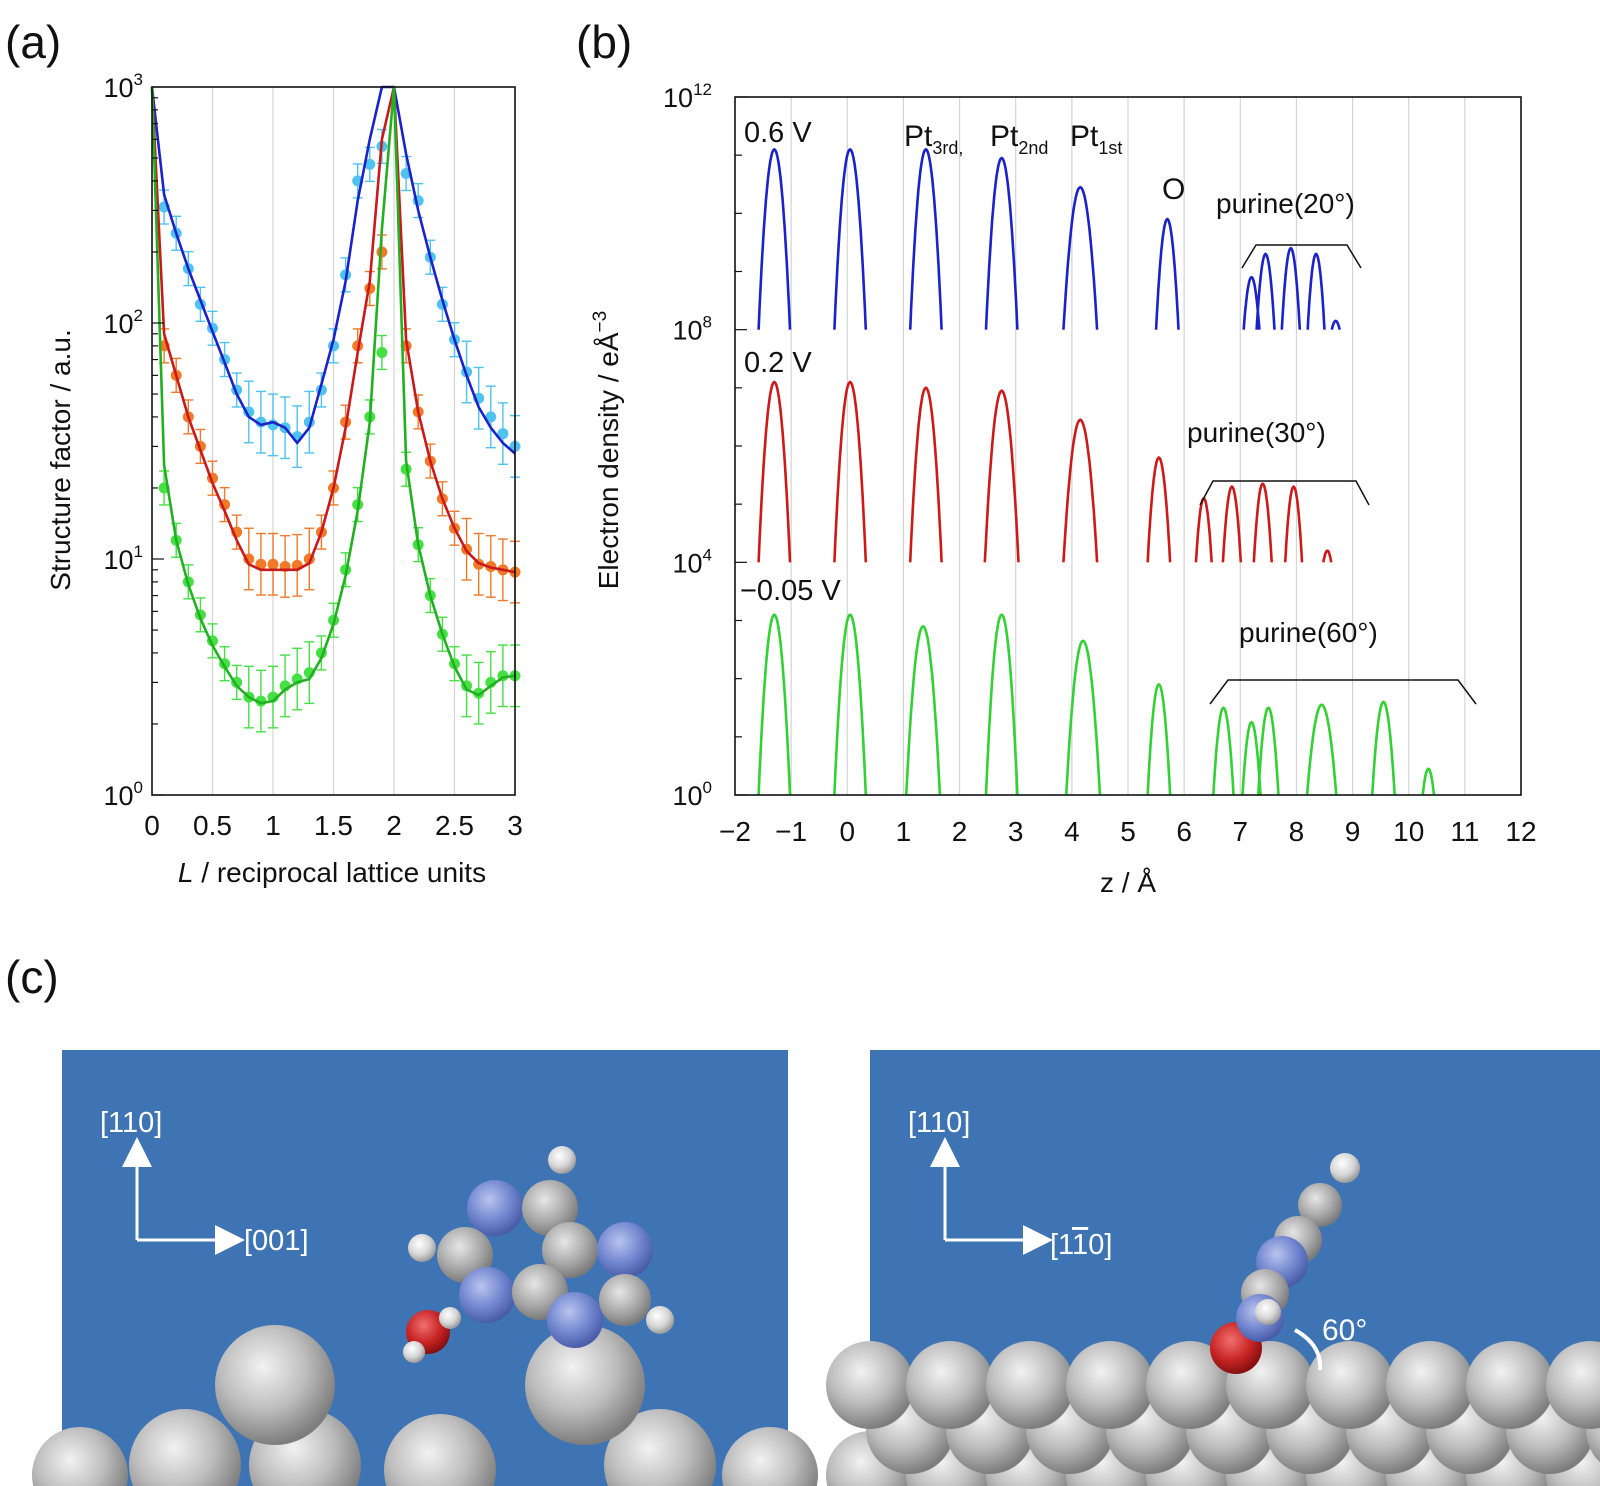  What do you see at coordinates (123, 558) in the screenshot?
I see `chart-a-y-tick-label: 10¹` at bounding box center [123, 558].